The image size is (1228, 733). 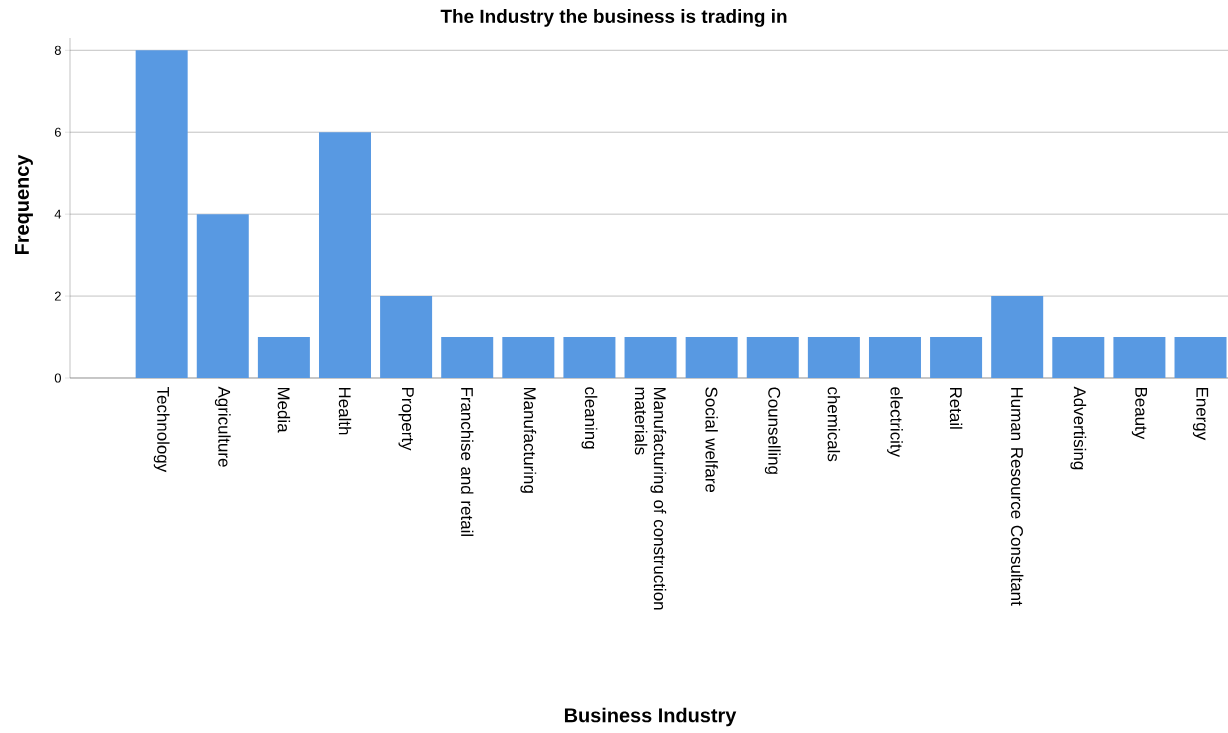 What do you see at coordinates (57, 50) in the screenshot?
I see `y-tick-label: 8` at bounding box center [57, 50].